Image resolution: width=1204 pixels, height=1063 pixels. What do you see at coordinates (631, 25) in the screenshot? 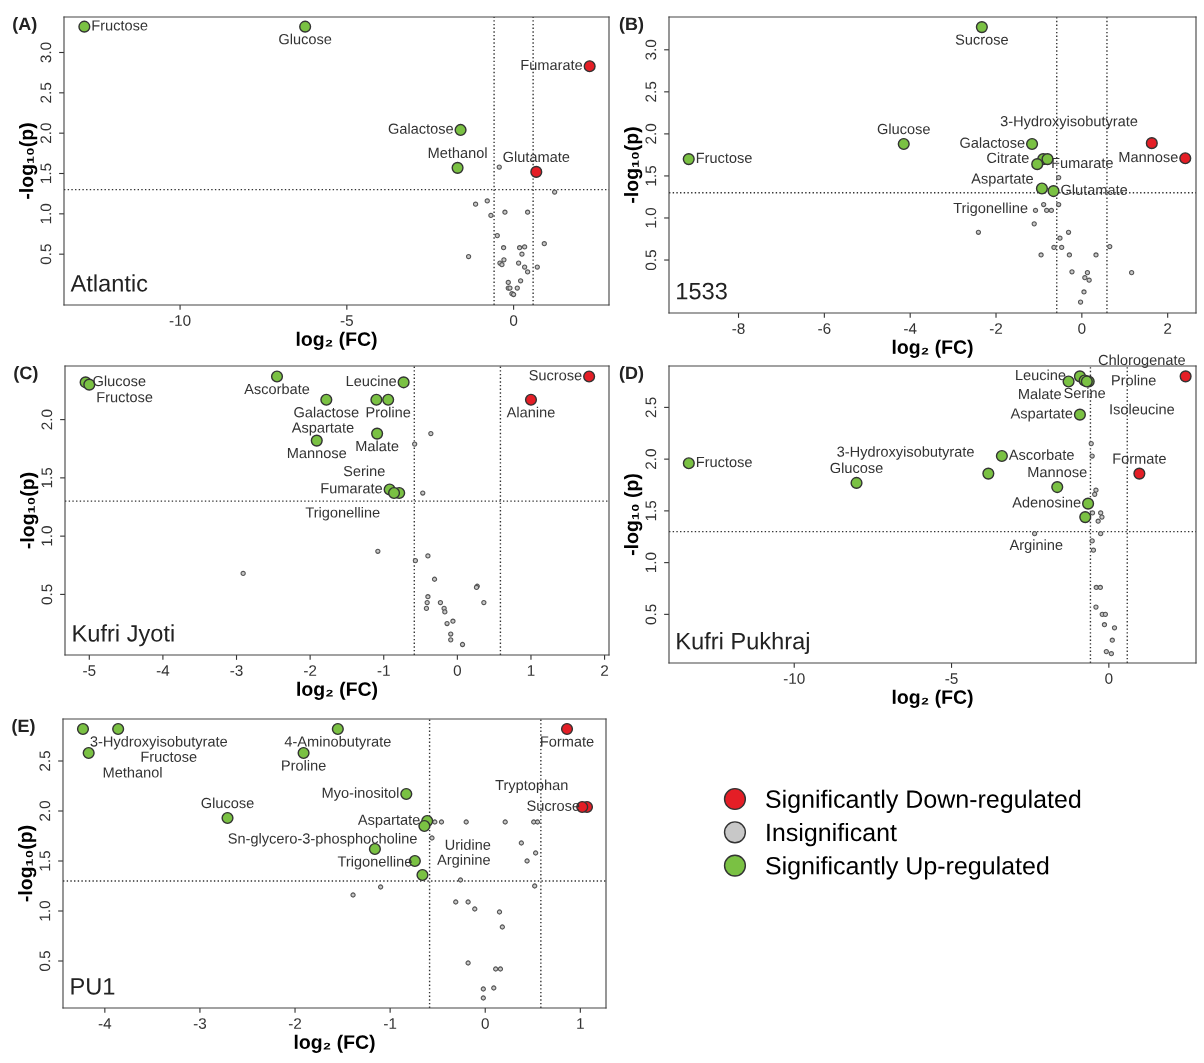
I see `text: (B)` at bounding box center [631, 25].